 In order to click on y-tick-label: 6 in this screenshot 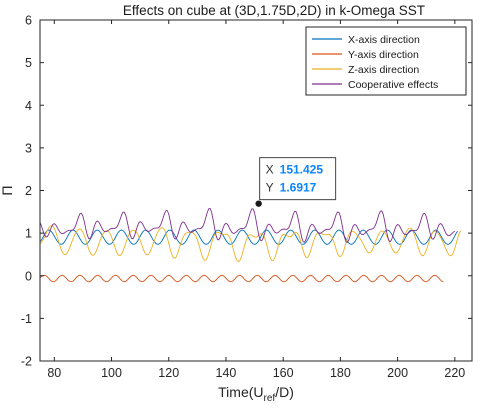, I will do `click(28, 21)`.